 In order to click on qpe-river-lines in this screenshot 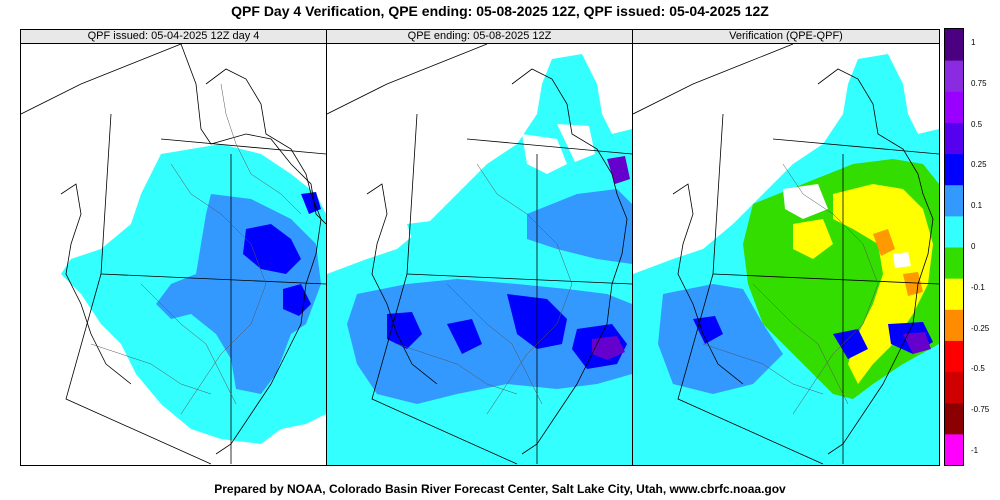, I will do `click(524, 289)`.